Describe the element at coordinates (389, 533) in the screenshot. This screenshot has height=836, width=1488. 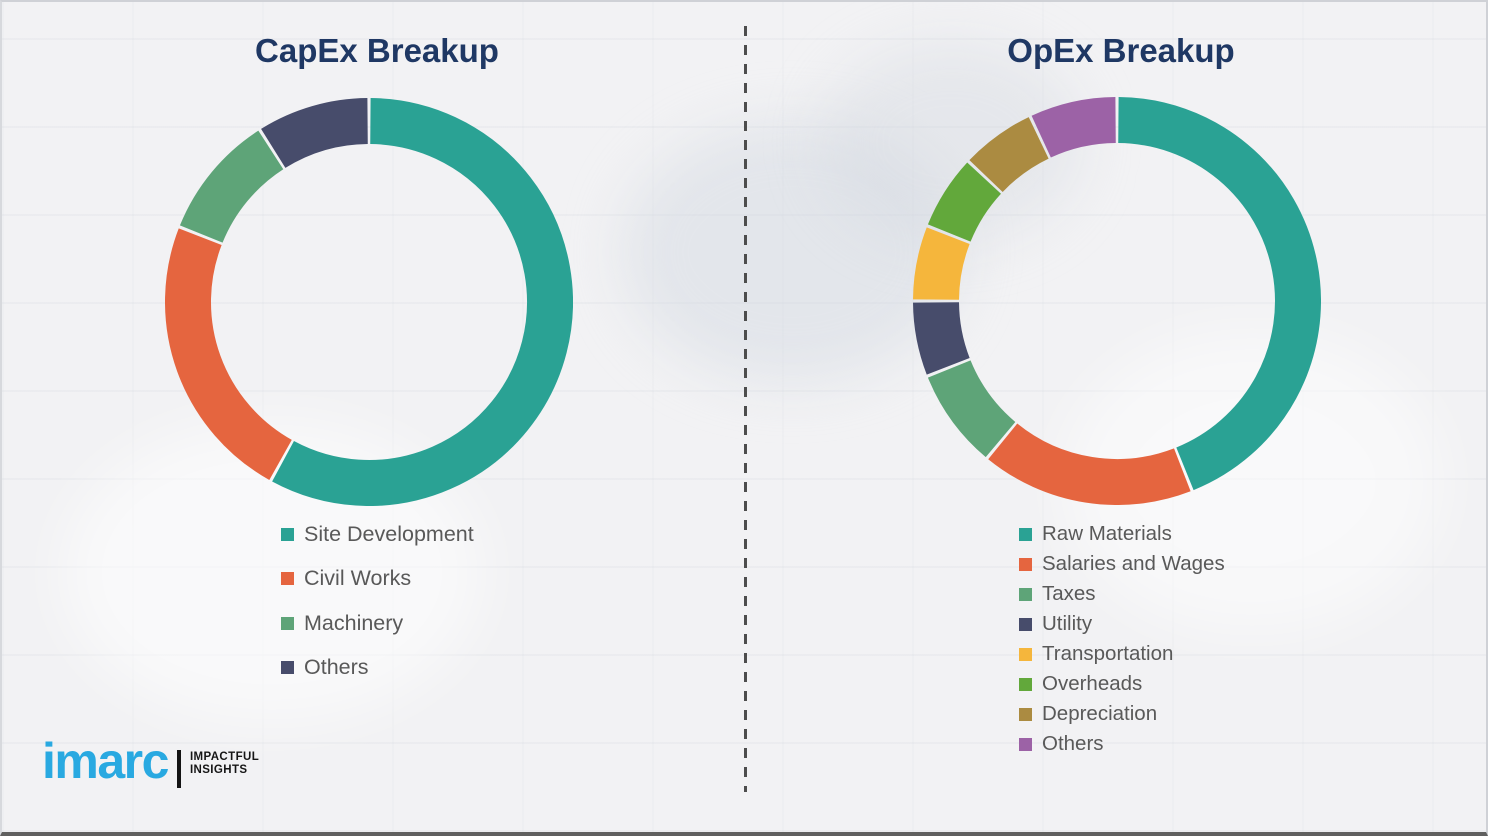
I see `legend-label: Site Development` at that location.